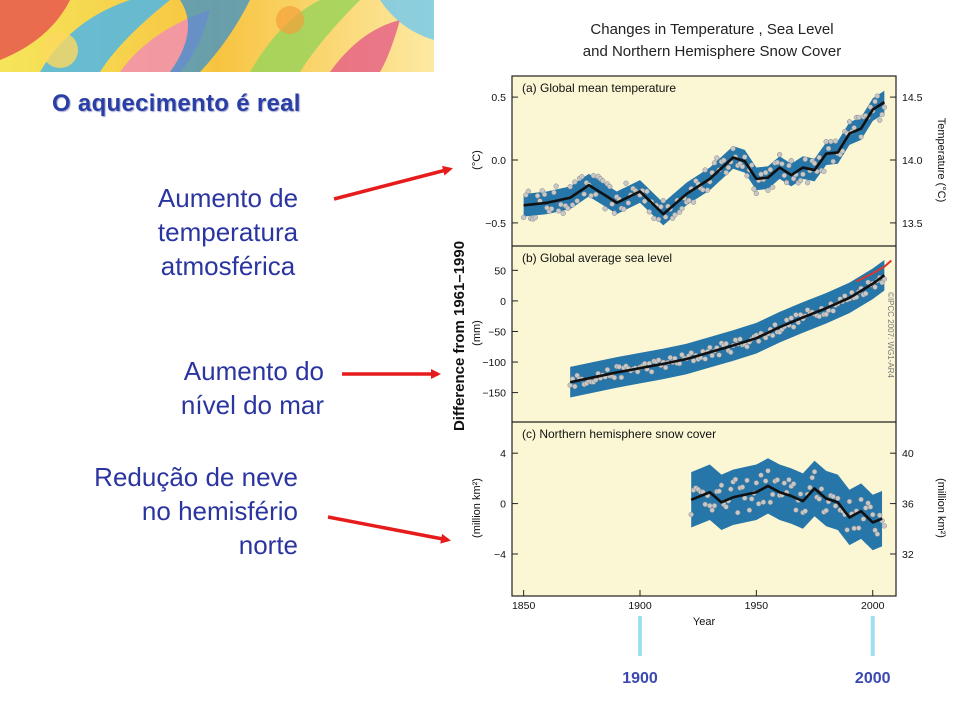  I want to click on panel-y-axis-label-right: (million km²), so click(941, 508).